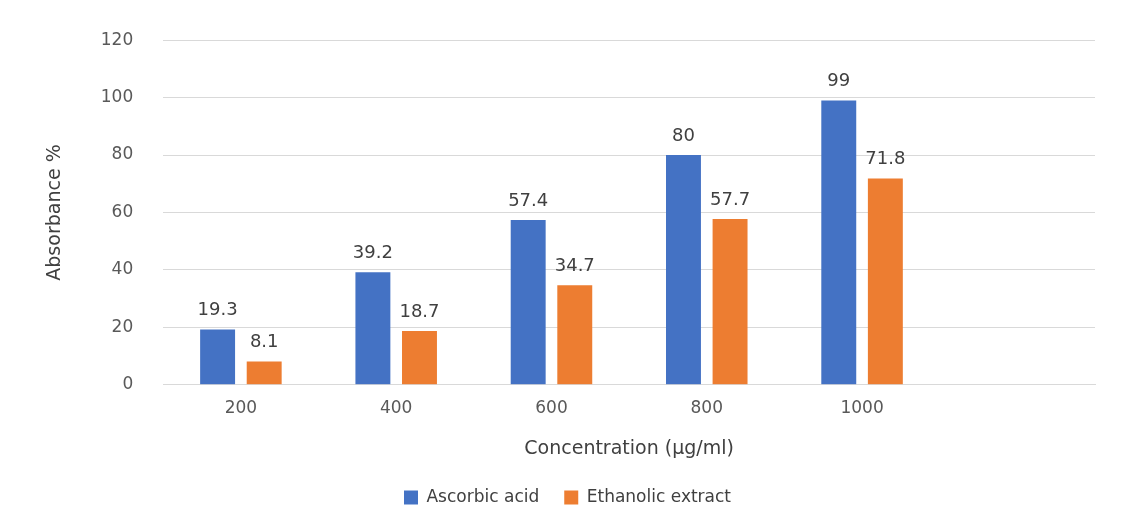 Image resolution: width=1145 pixels, height=526 pixels. Describe the element at coordinates (117, 38) in the screenshot. I see `y-tick-label: 120` at that location.